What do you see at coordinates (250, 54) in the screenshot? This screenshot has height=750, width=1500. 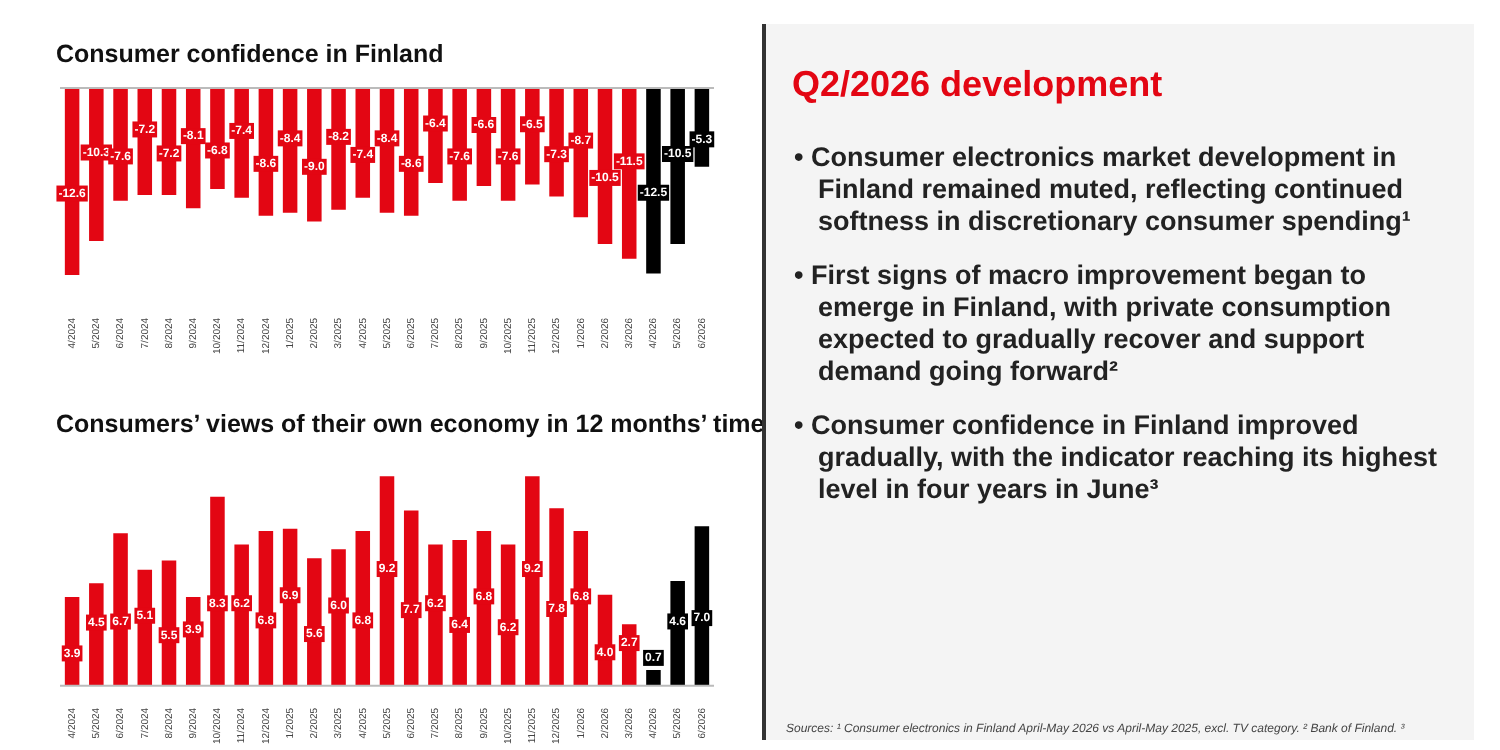 I see `chart-title: Consumer confidence in Finland` at bounding box center [250, 54].